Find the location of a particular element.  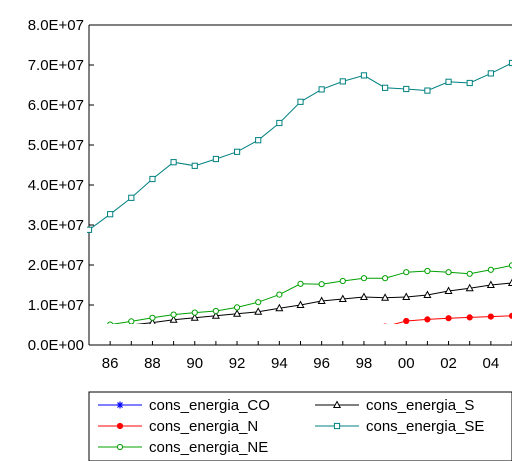

x-tick-label: 90 is located at coordinates (194, 363).